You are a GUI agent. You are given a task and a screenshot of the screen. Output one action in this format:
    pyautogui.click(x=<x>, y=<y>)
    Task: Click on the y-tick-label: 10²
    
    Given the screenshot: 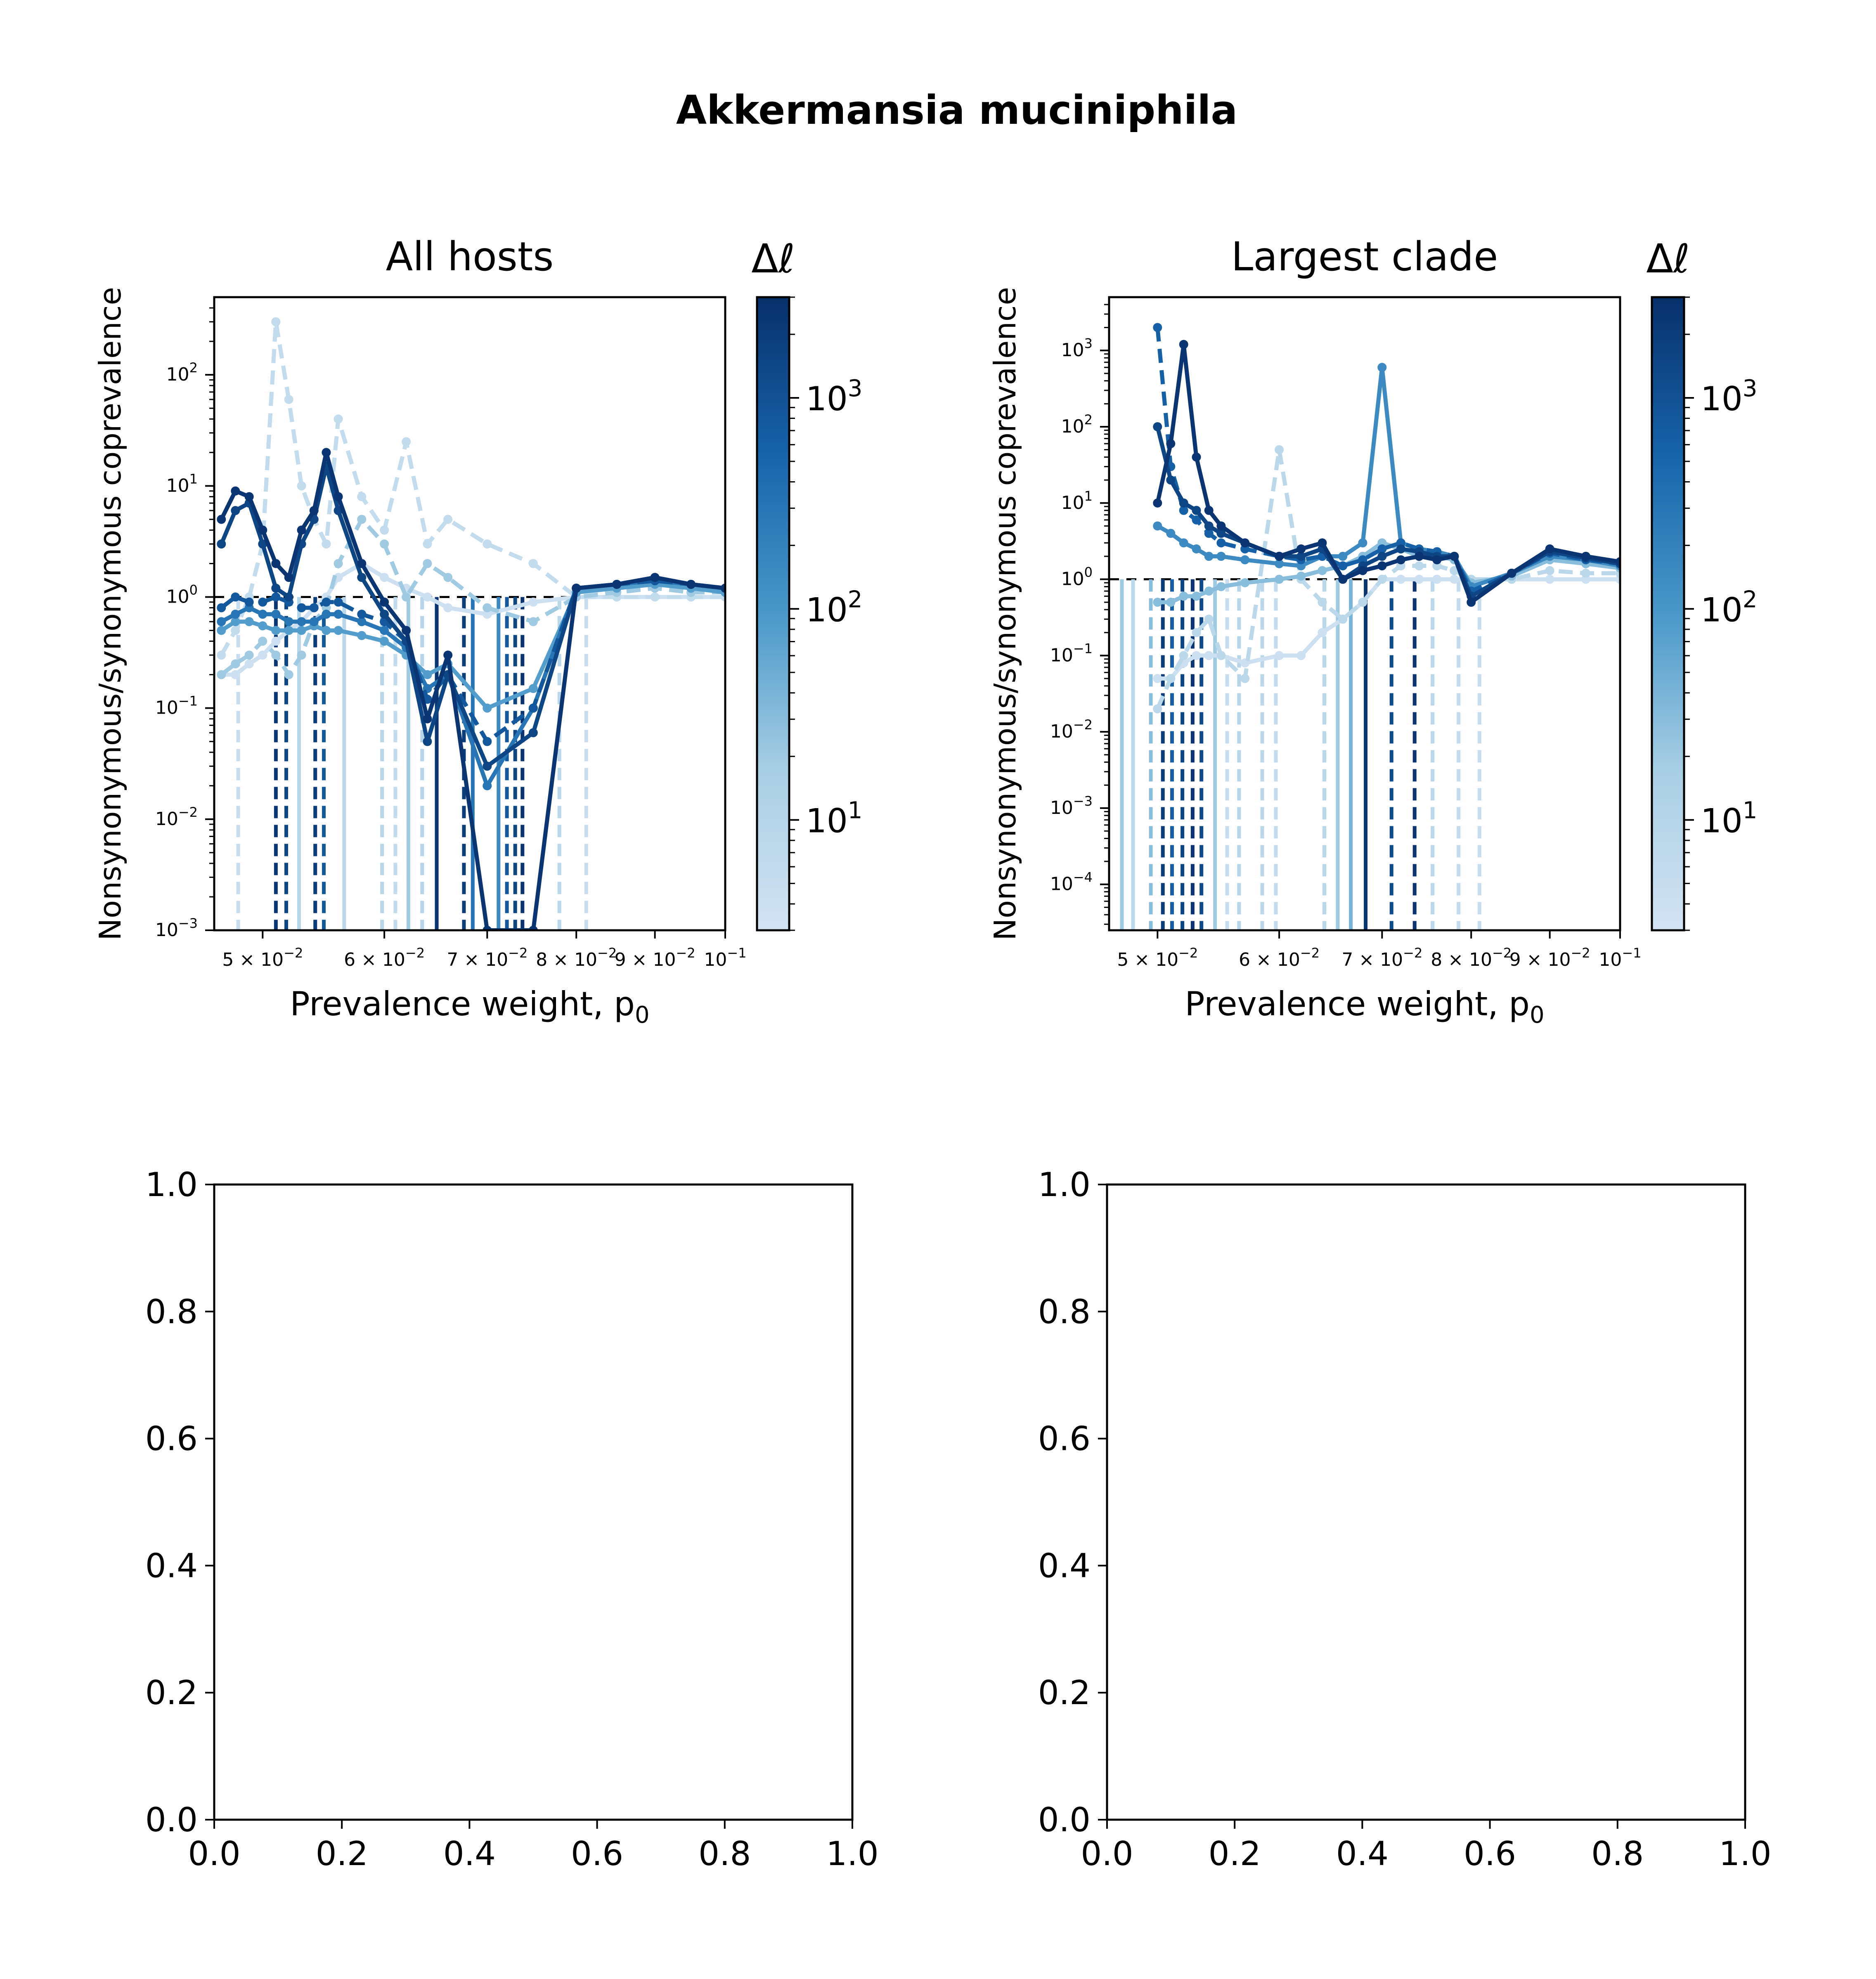 What is the action you would take?
    pyautogui.click(x=1077, y=424)
    